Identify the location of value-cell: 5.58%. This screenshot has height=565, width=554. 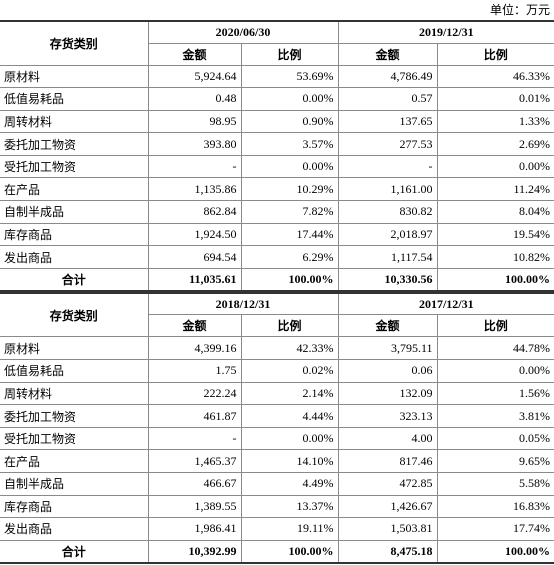
(495, 484).